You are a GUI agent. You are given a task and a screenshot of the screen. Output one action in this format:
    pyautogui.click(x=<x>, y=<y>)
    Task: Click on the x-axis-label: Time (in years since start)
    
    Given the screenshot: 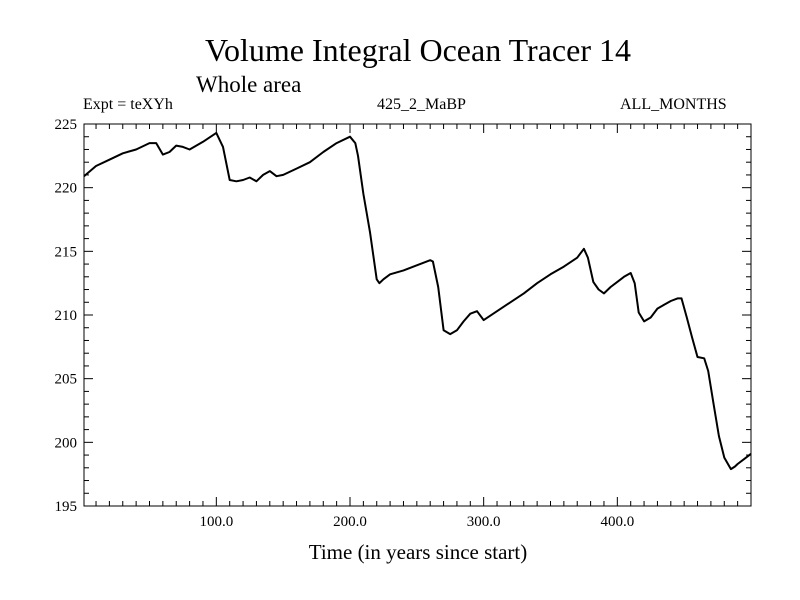 What is the action you would take?
    pyautogui.click(x=418, y=552)
    